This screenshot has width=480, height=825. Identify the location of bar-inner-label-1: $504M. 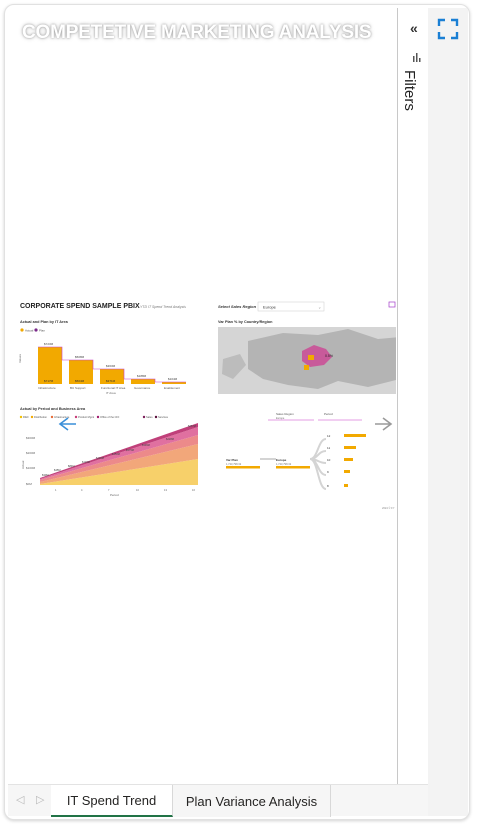
(80, 381).